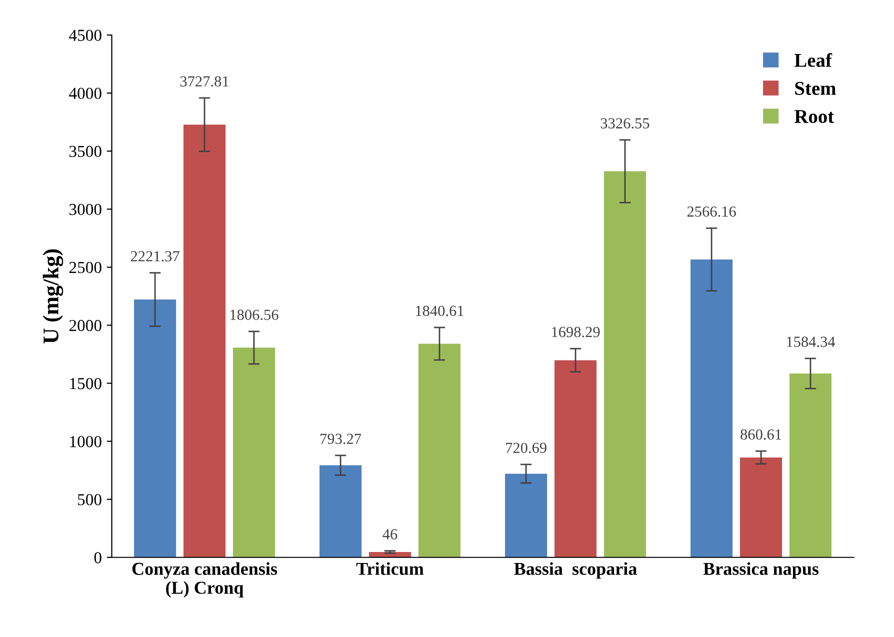 The image size is (894, 637). Describe the element at coordinates (85, 210) in the screenshot. I see `y-tick-label: 3000` at that location.